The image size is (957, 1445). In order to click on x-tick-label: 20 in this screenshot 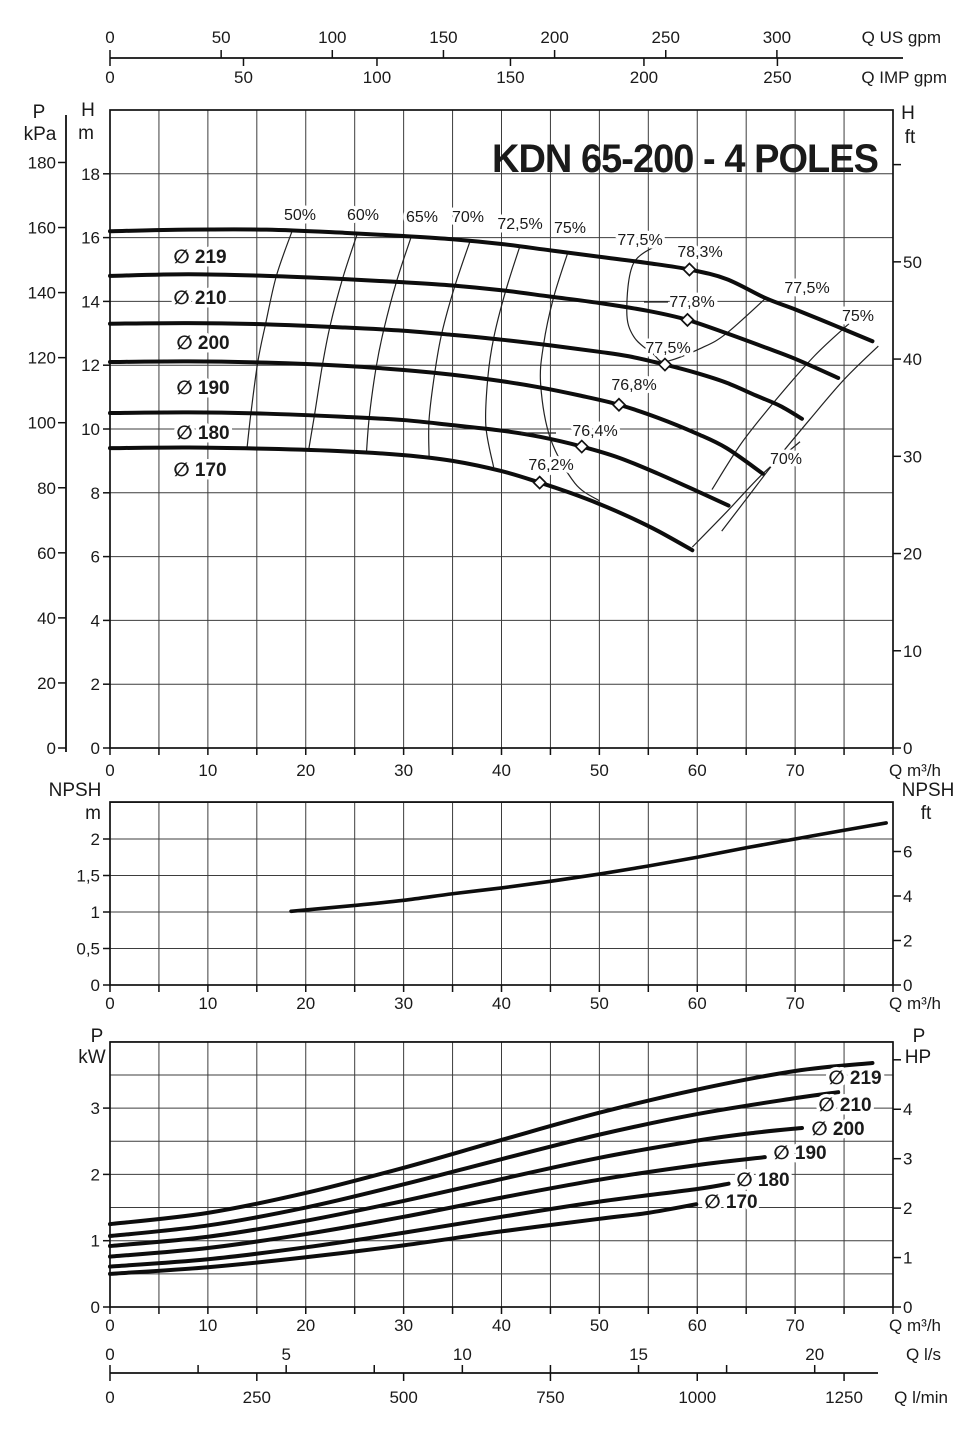, I will do `click(305, 1325)`.